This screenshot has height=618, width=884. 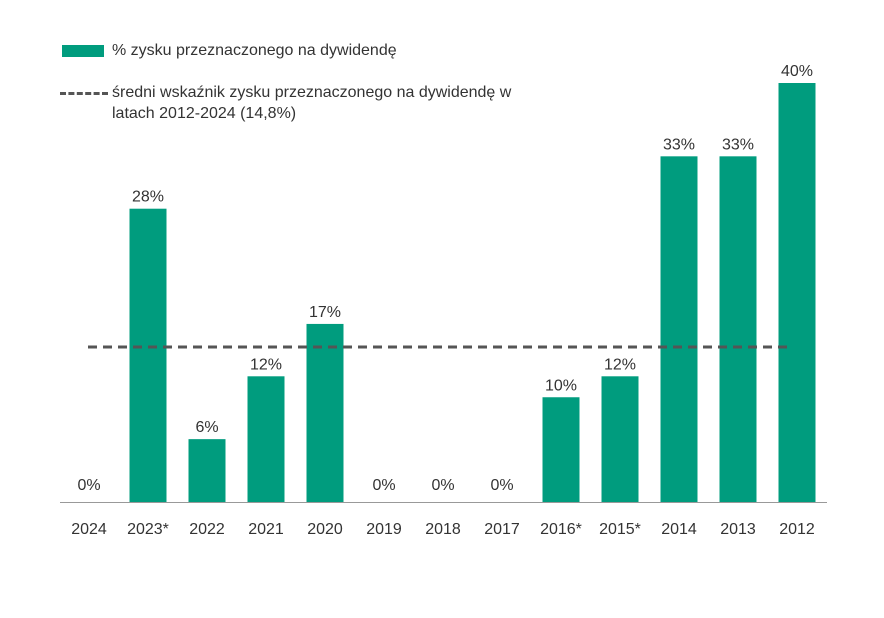 I want to click on legend-label-bars: % zysku przeznaczonego na dywidendę, so click(x=254, y=50).